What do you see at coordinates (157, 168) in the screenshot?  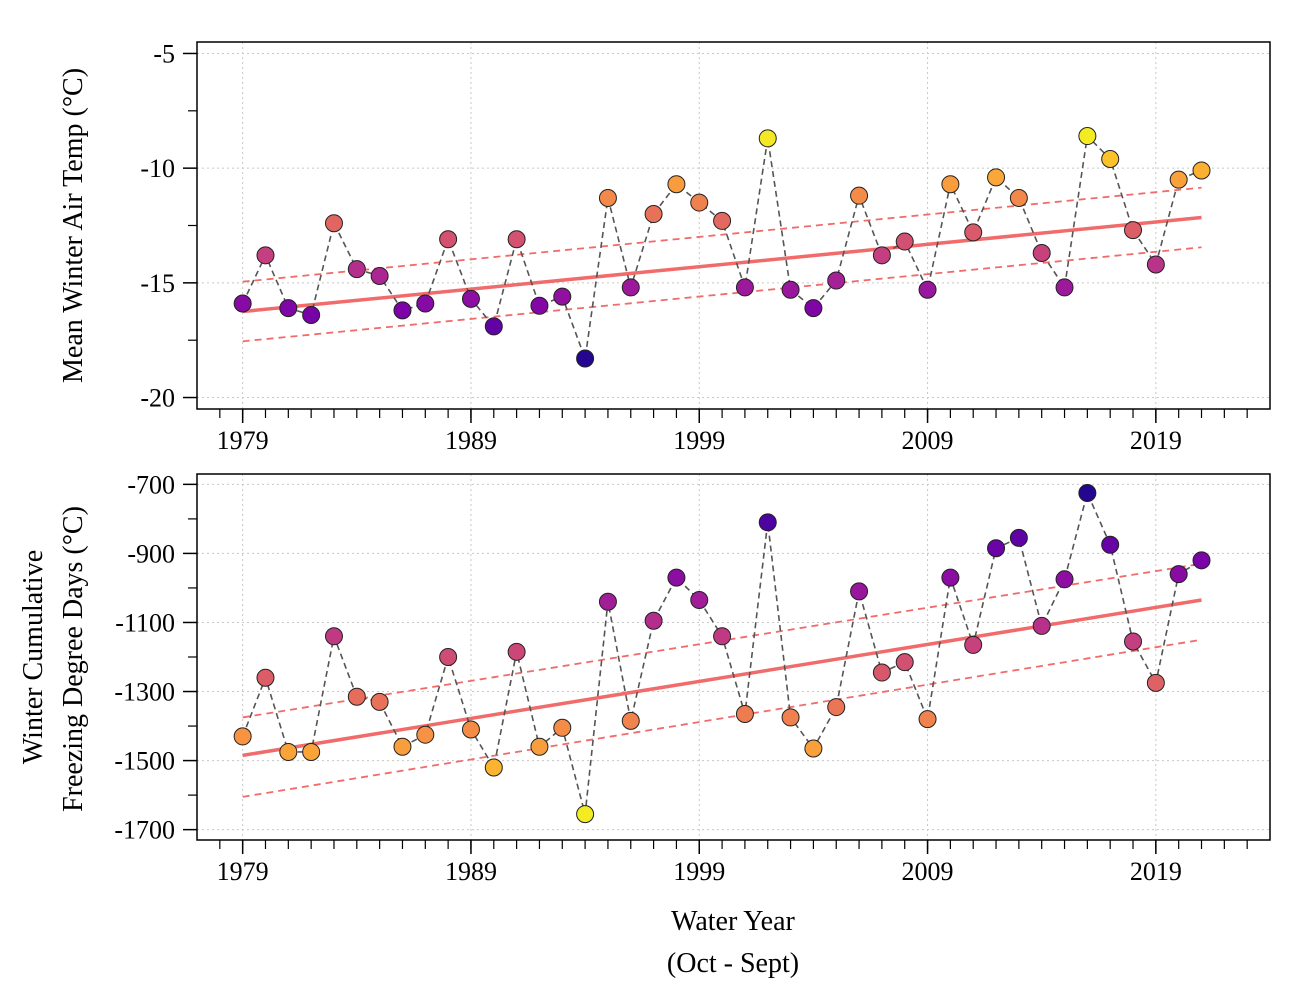 I see `y-tick-label: -10` at bounding box center [157, 168].